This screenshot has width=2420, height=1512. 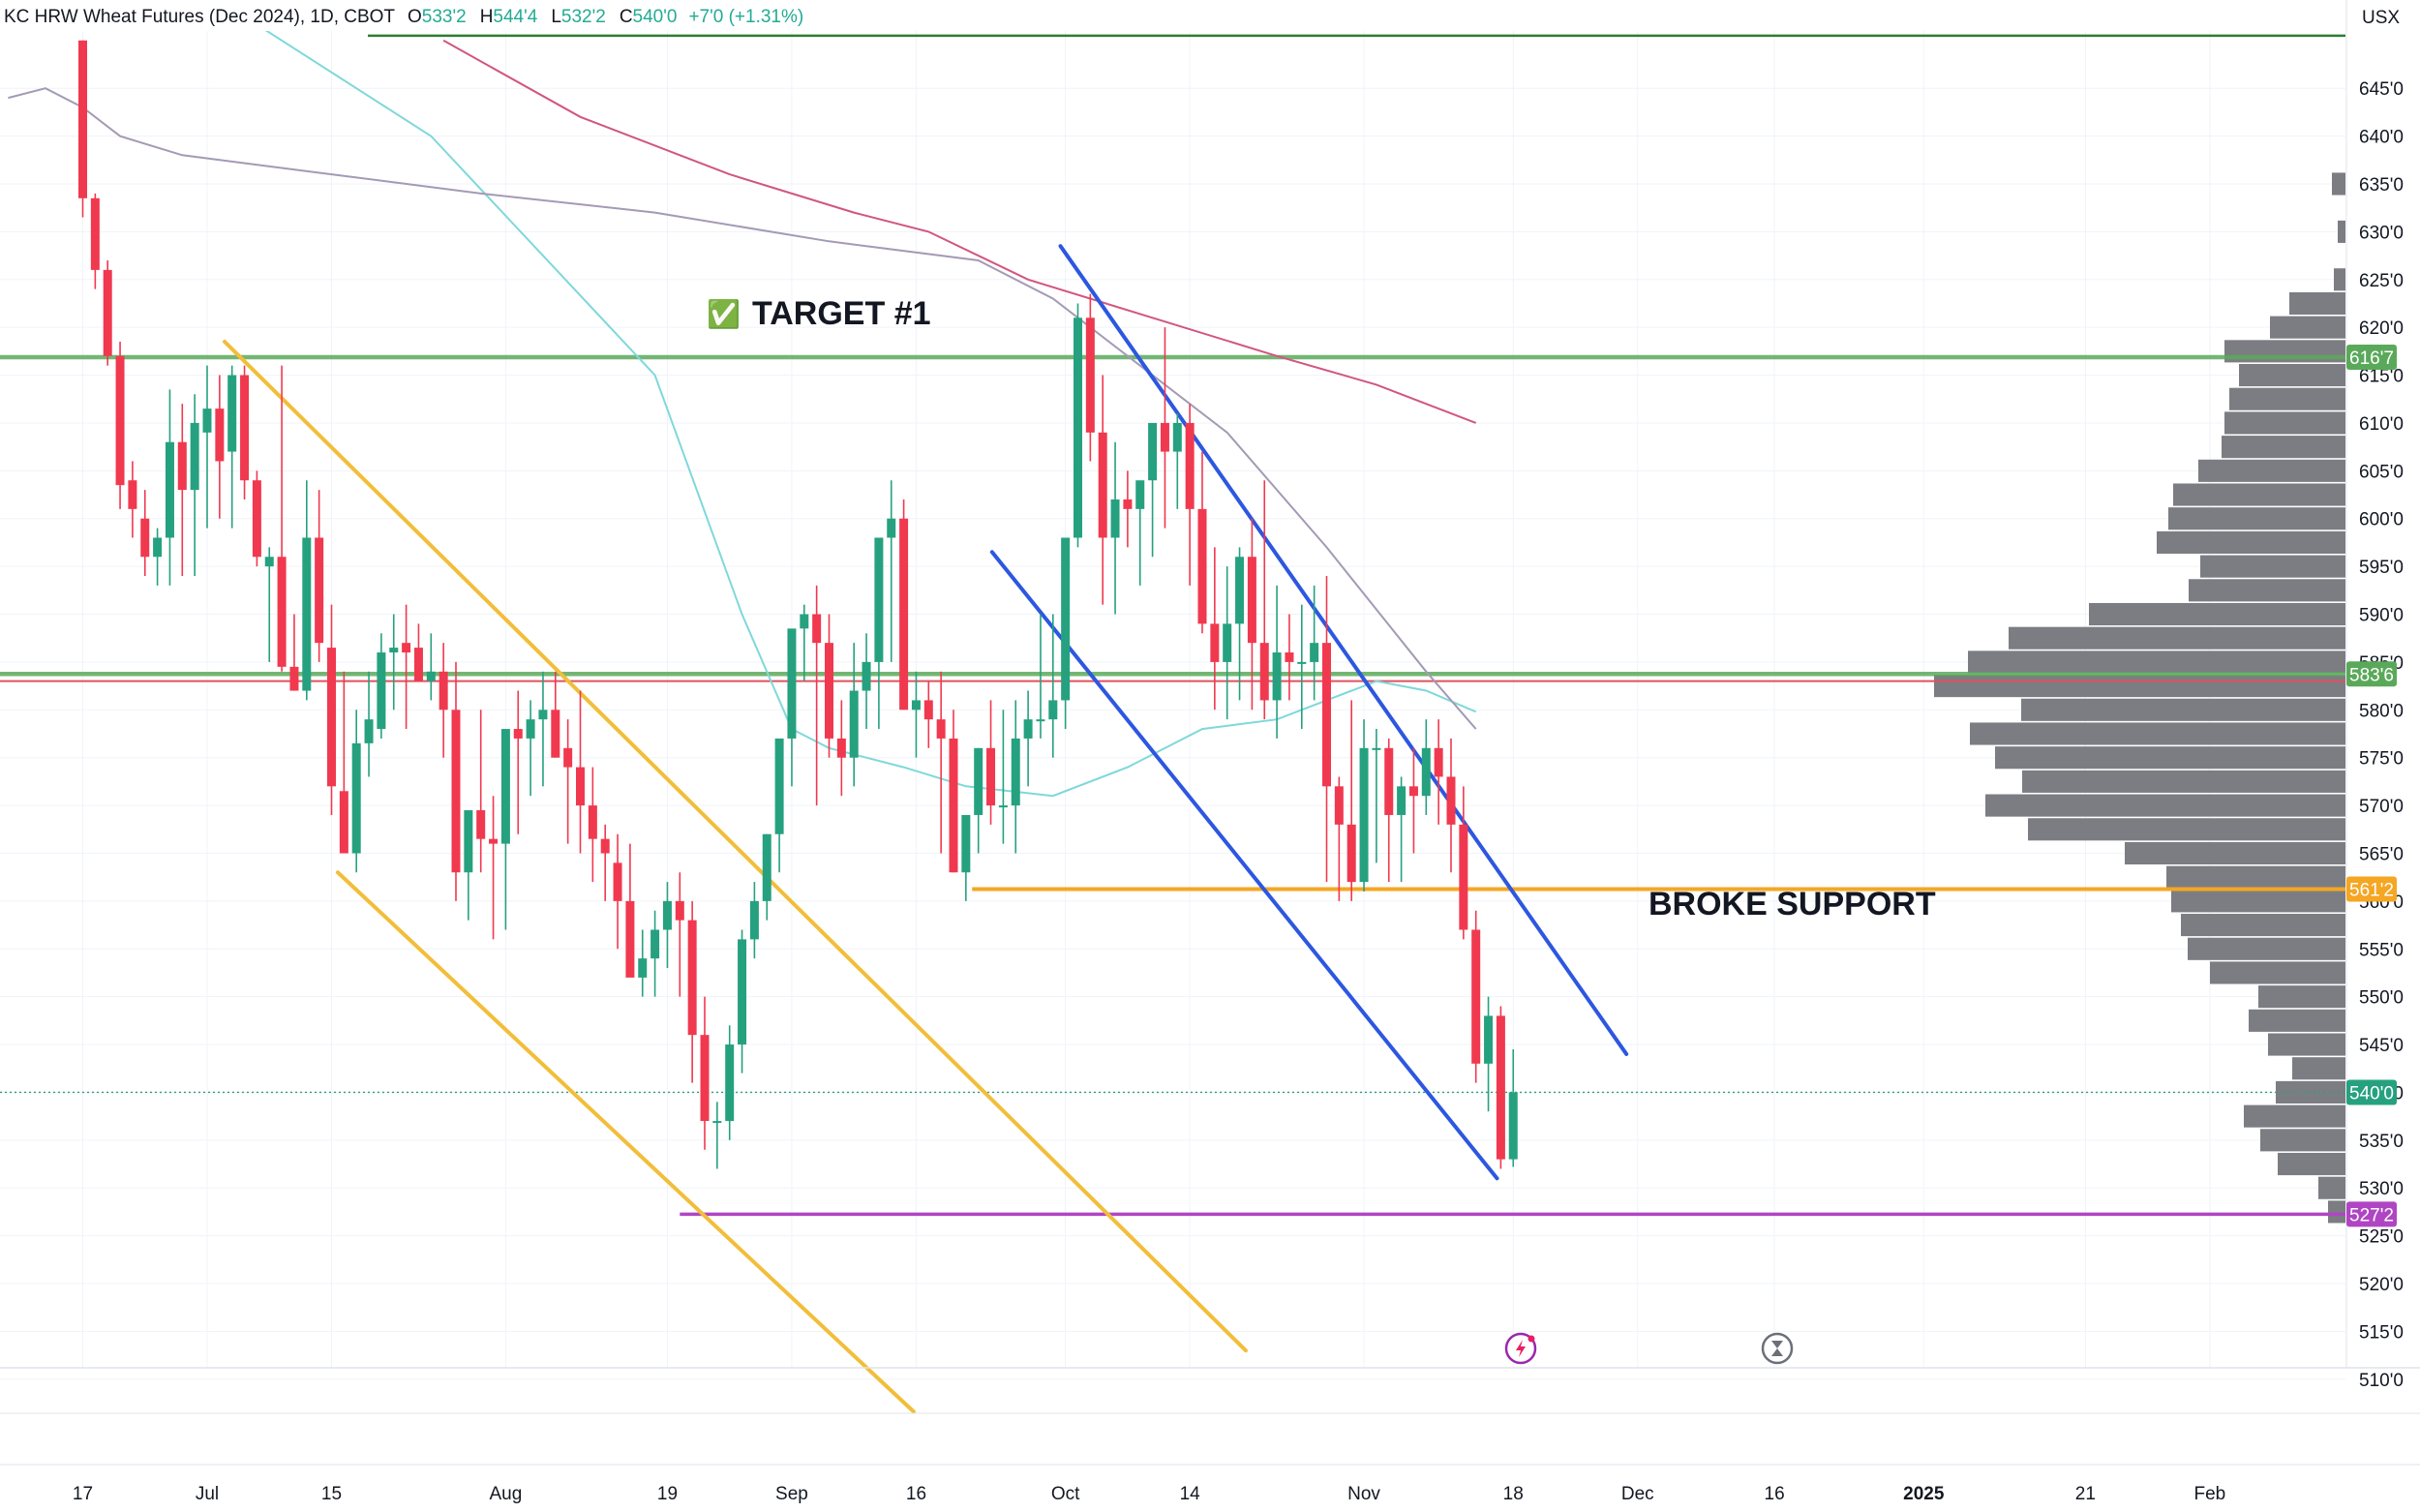 I want to click on close-value: 540'0, so click(x=655, y=17).